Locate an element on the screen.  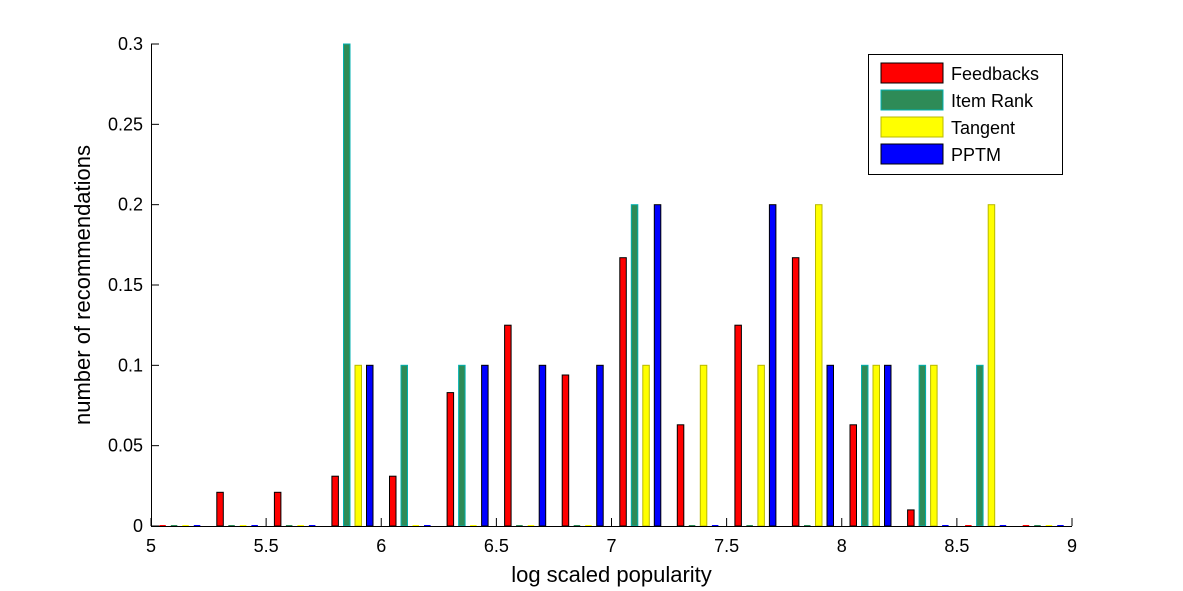
legend-swatch-pptm is located at coordinates (912, 154).